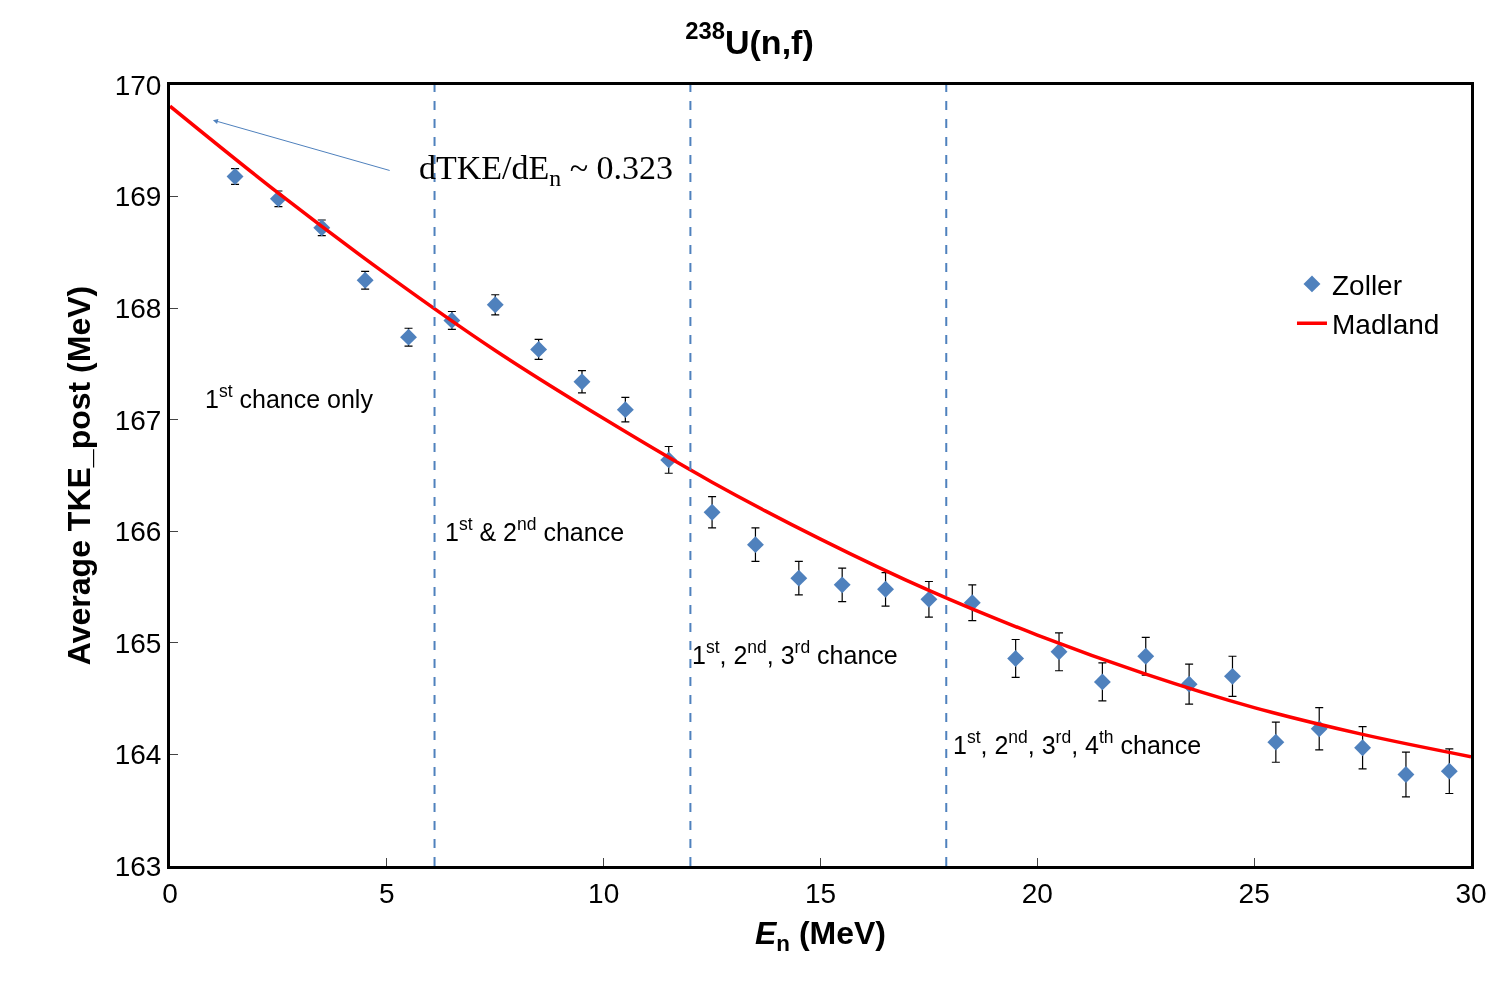 This screenshot has width=1499, height=991. I want to click on text: 1$^{st}$, 2$^{nd}$, 3$^{rd}$, 4$^{th}$ chance, so click(1077, 743).